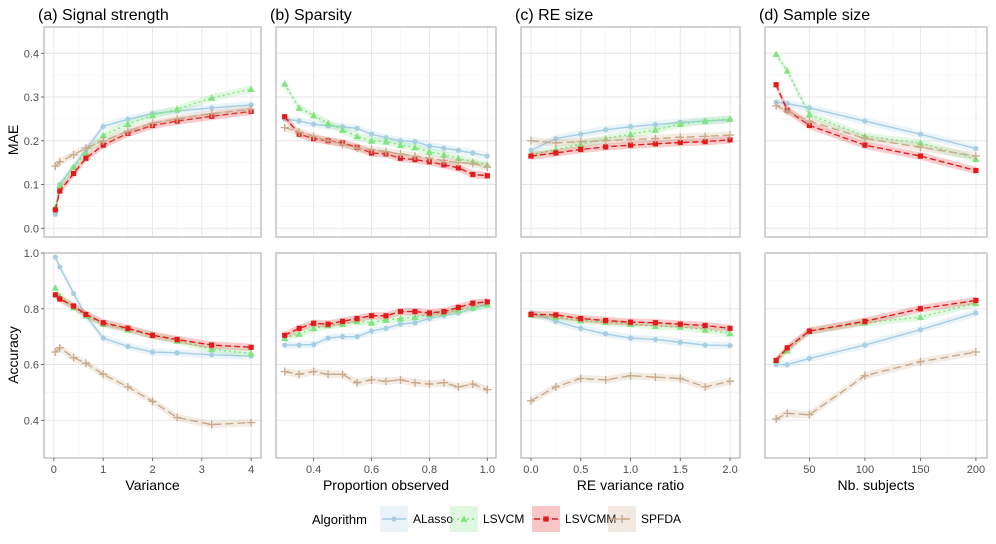 The image size is (996, 544). Describe the element at coordinates (31, 254) in the screenshot. I see `y-tick-label: 1.0` at that location.